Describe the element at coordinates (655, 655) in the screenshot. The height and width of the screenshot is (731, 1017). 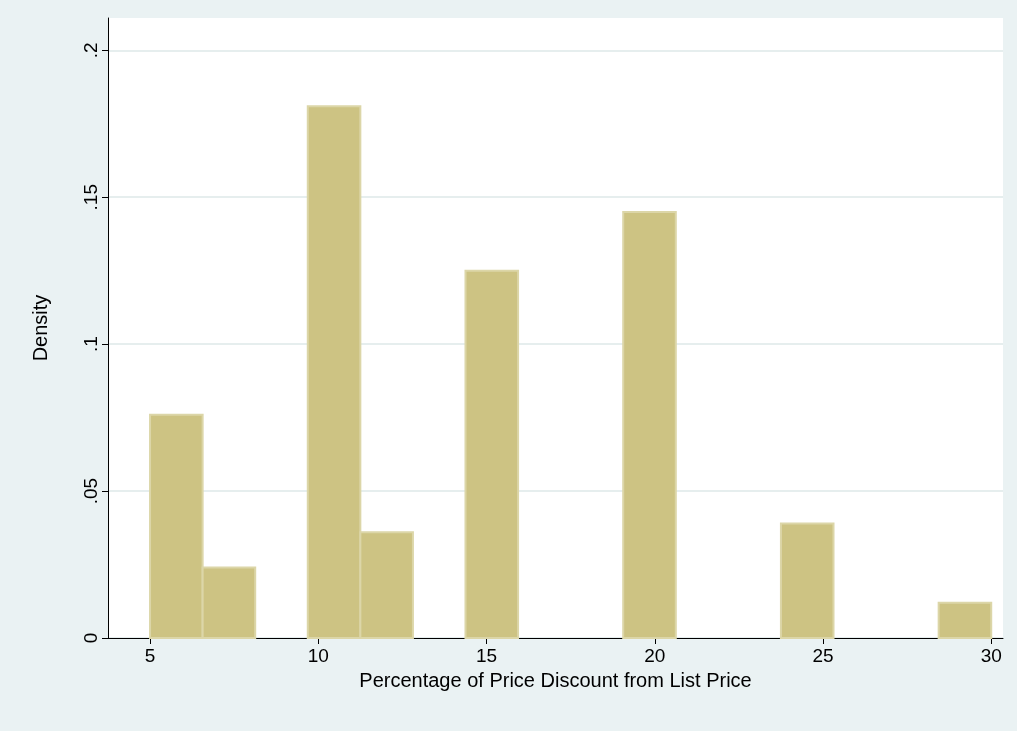
I see `x-tick-label: 20` at that location.